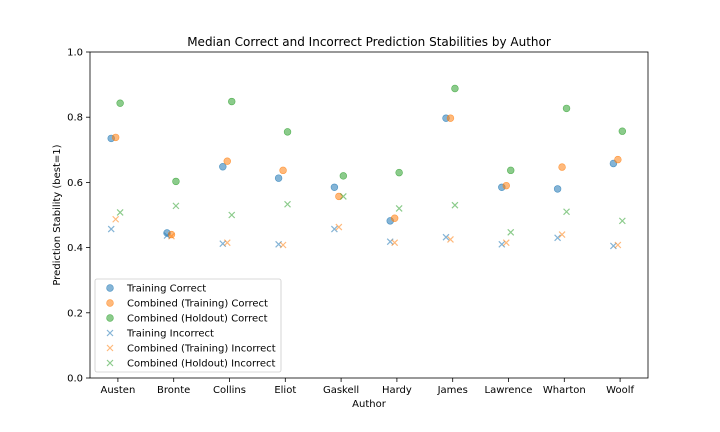 This screenshot has height=432, width=720. Describe the element at coordinates (75, 118) in the screenshot. I see `y-tick-label: 0.8` at that location.